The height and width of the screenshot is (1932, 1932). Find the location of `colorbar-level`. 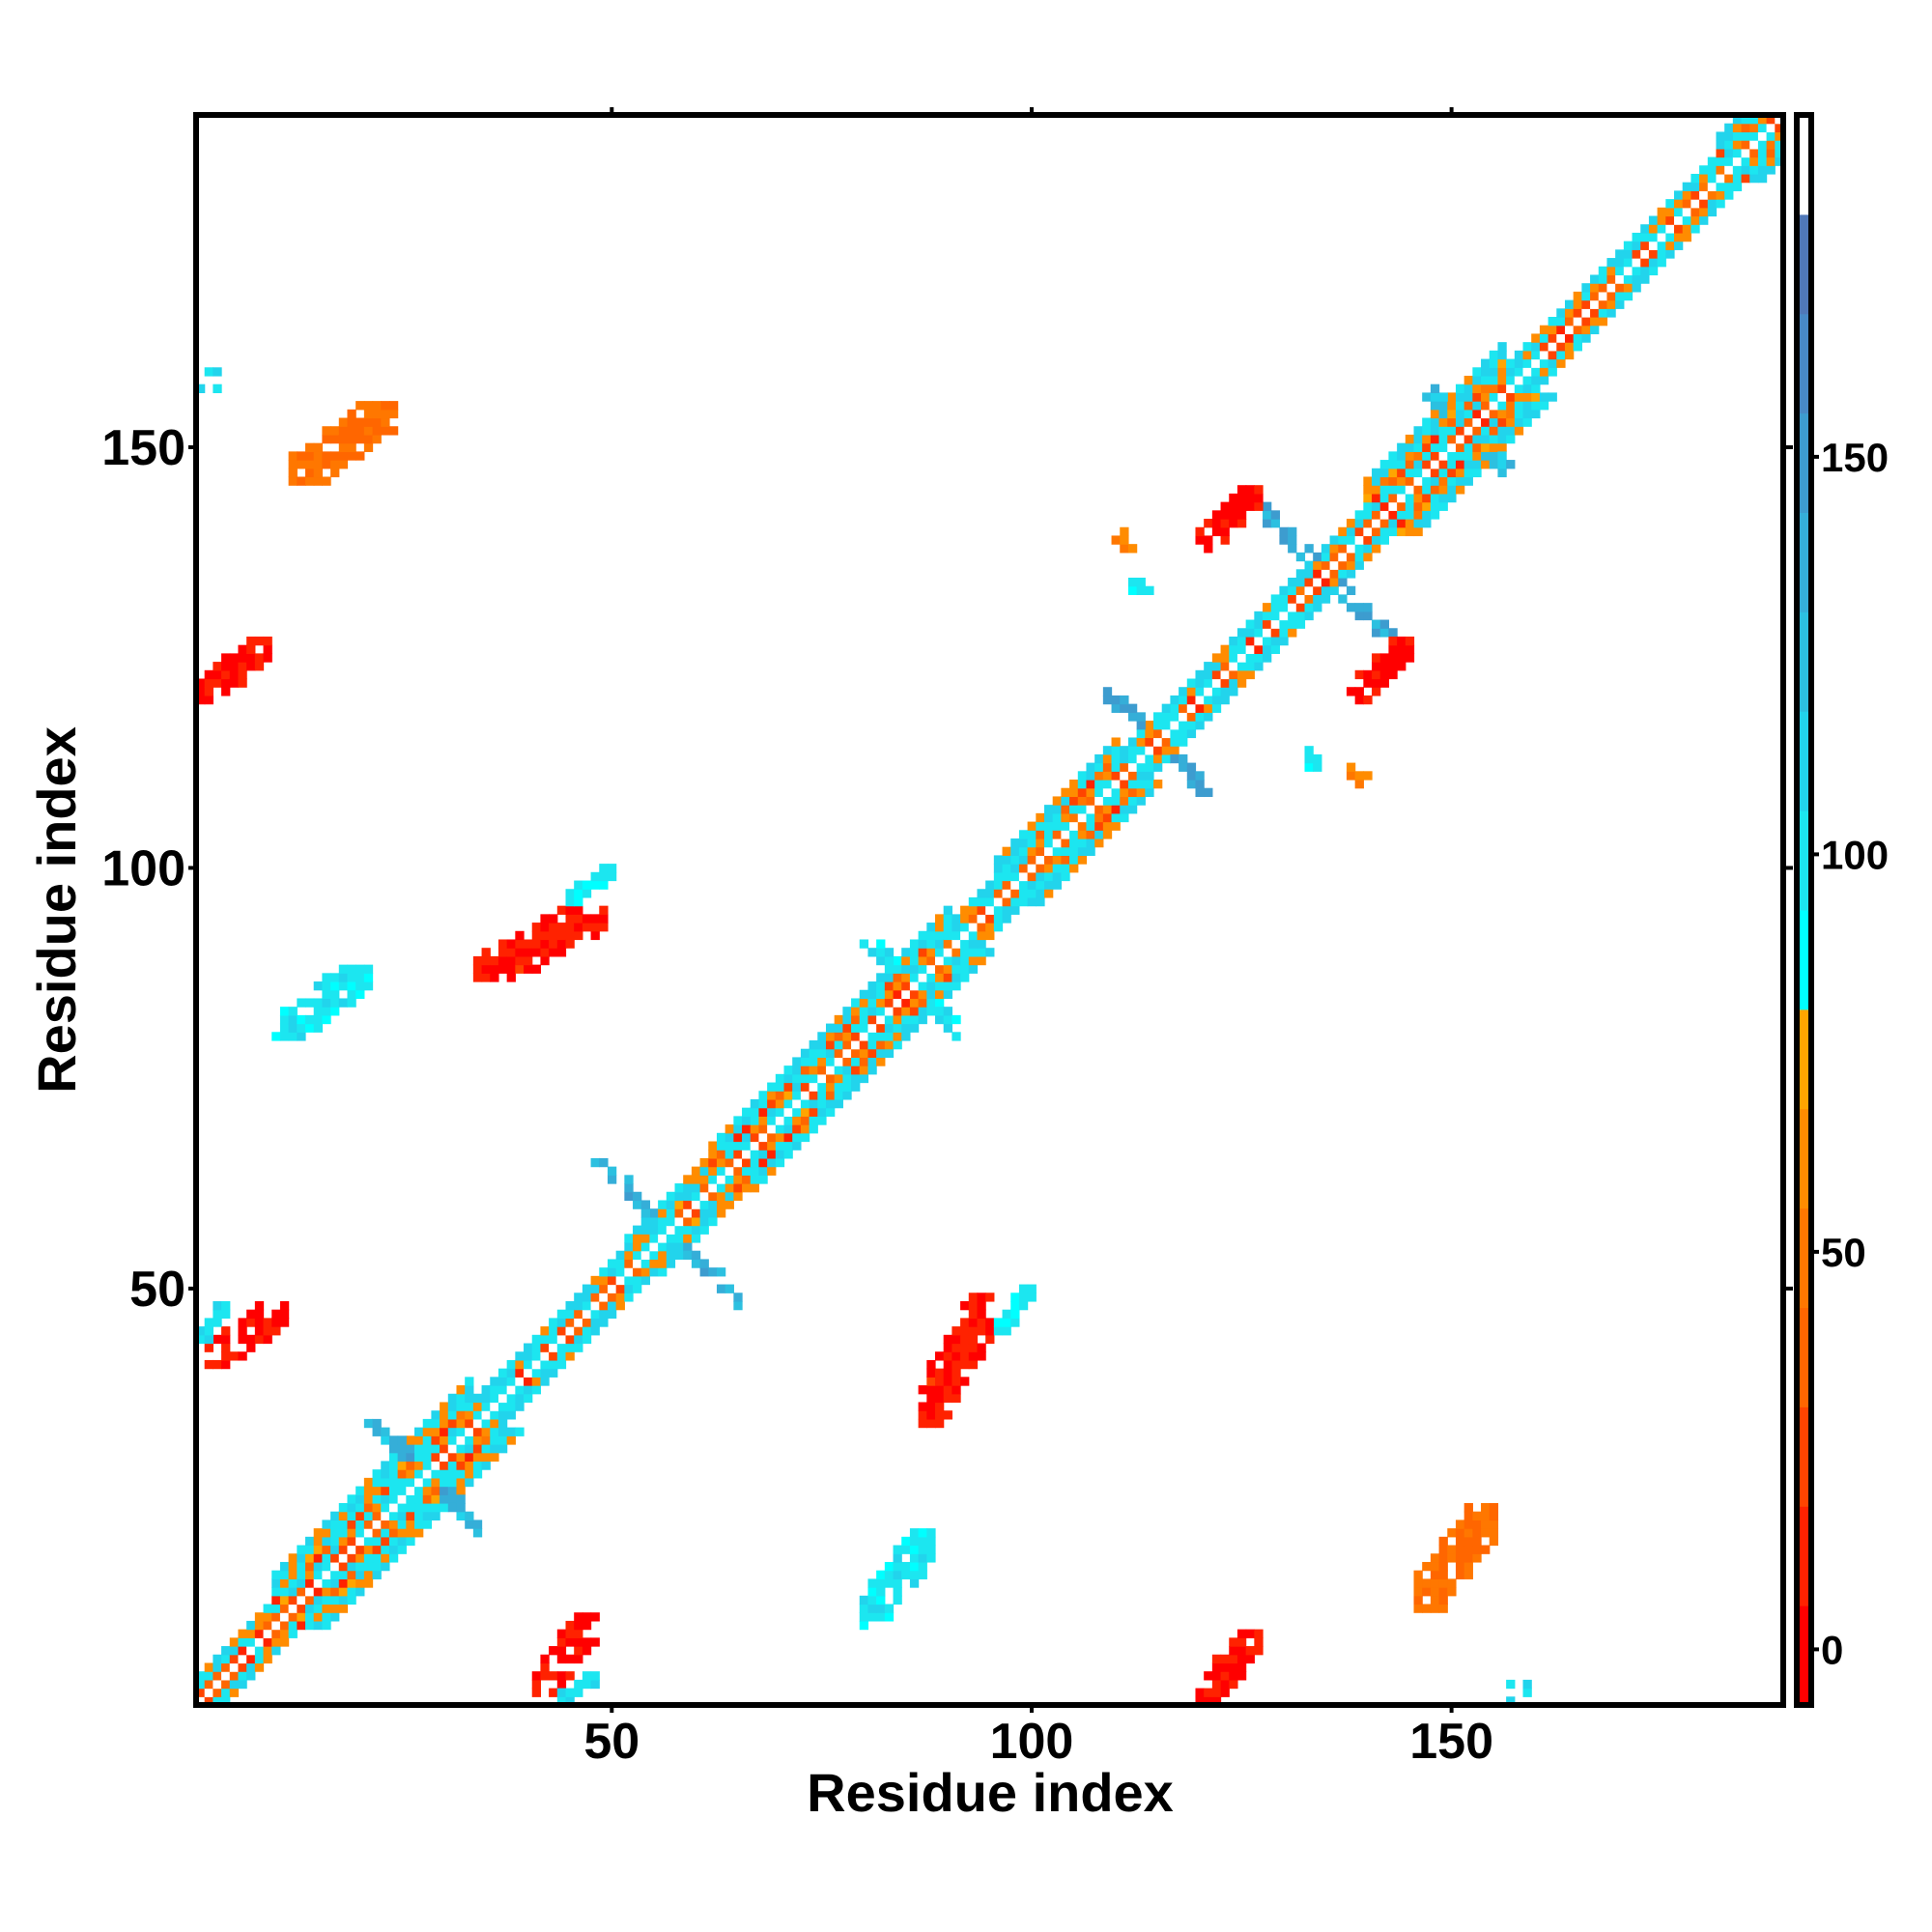

colorbar-level is located at coordinates (1804, 661).